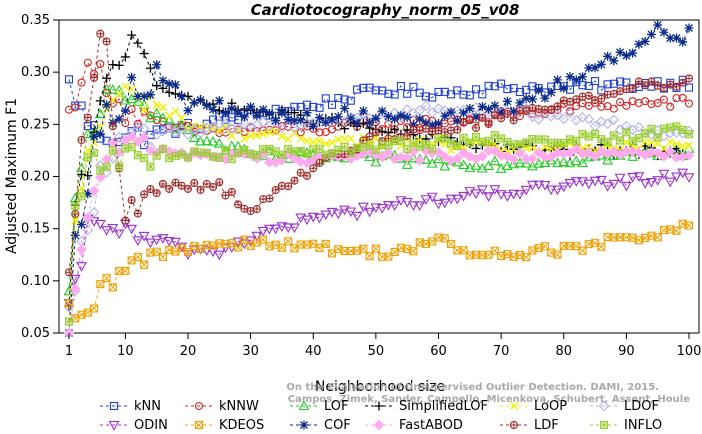  Describe the element at coordinates (376, 351) in the screenshot. I see `x-tick-label: 50` at that location.